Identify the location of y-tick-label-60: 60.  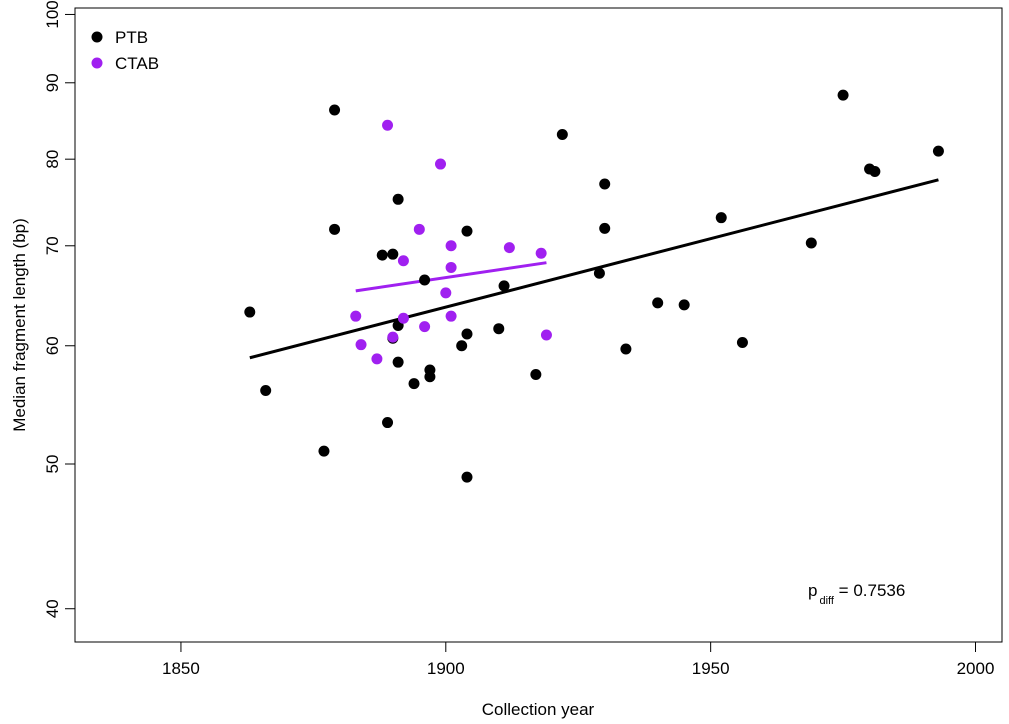
(52, 345).